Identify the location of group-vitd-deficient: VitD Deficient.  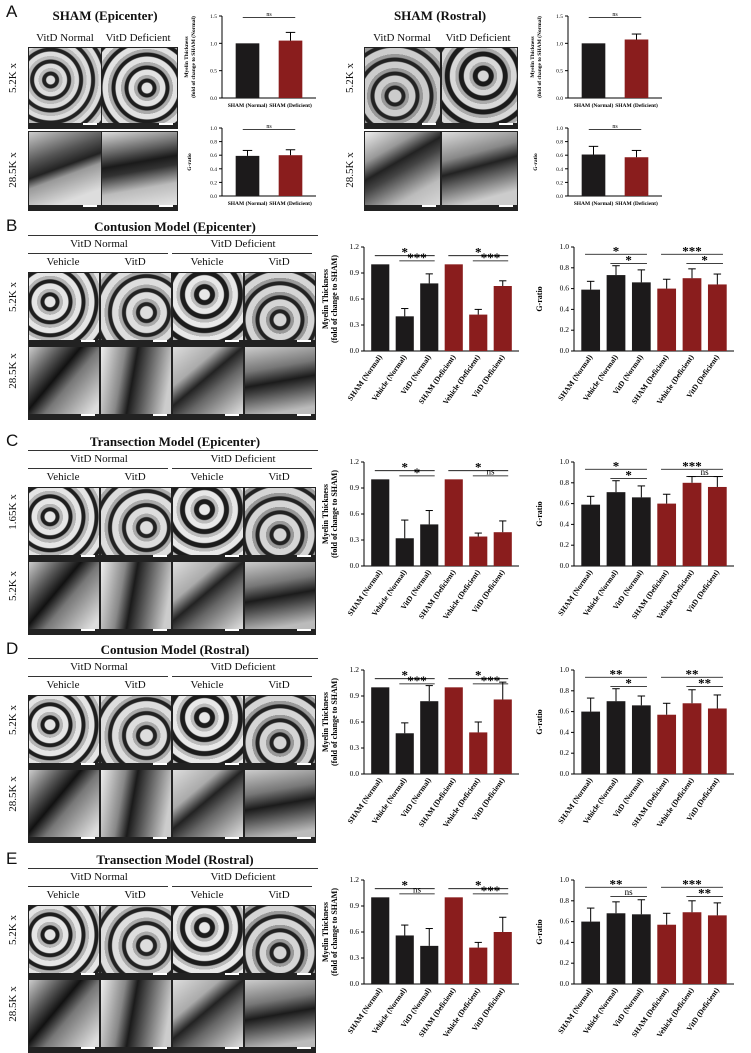
(243, 459).